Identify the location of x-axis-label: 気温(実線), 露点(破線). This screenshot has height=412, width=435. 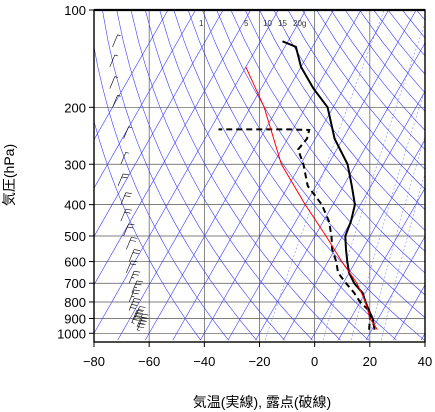
(262, 402).